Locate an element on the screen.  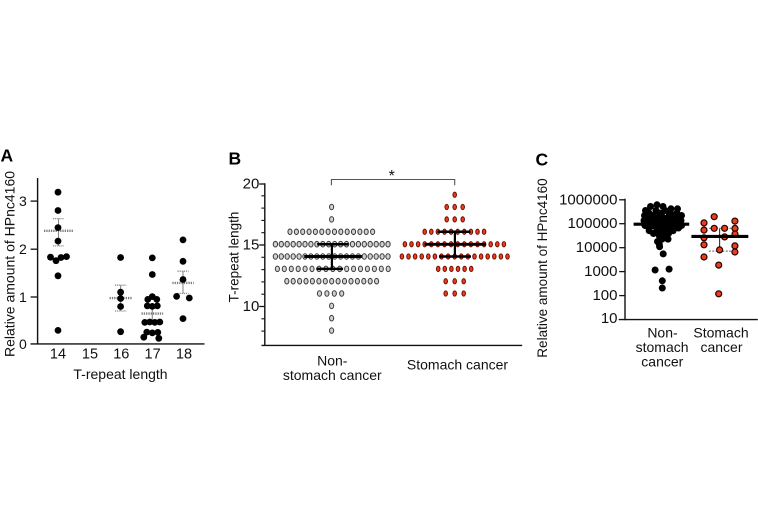
svg-text: stomach cancer is located at coordinates (332, 375).